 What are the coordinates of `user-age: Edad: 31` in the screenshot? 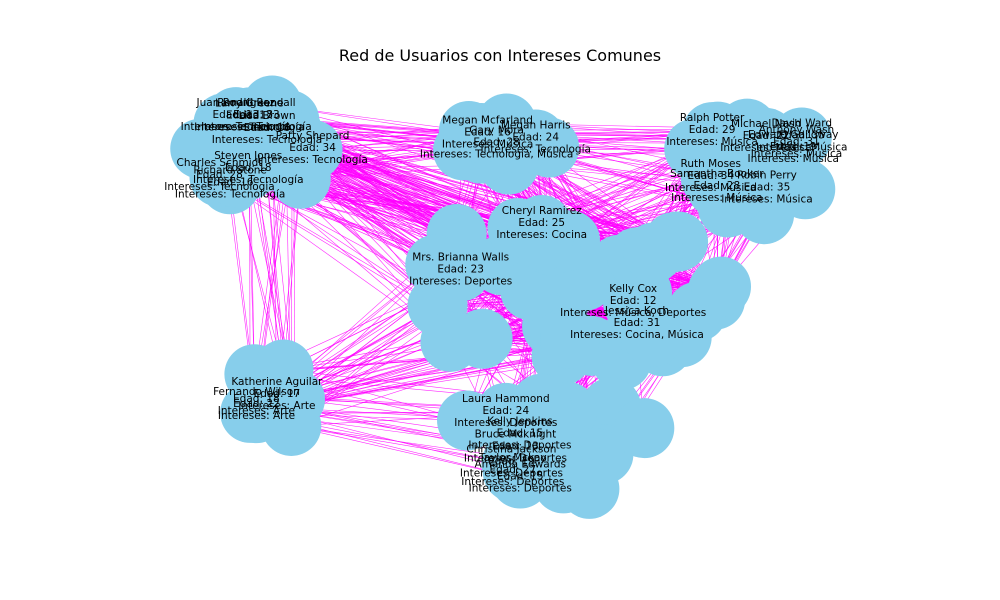 It's located at (637, 323).